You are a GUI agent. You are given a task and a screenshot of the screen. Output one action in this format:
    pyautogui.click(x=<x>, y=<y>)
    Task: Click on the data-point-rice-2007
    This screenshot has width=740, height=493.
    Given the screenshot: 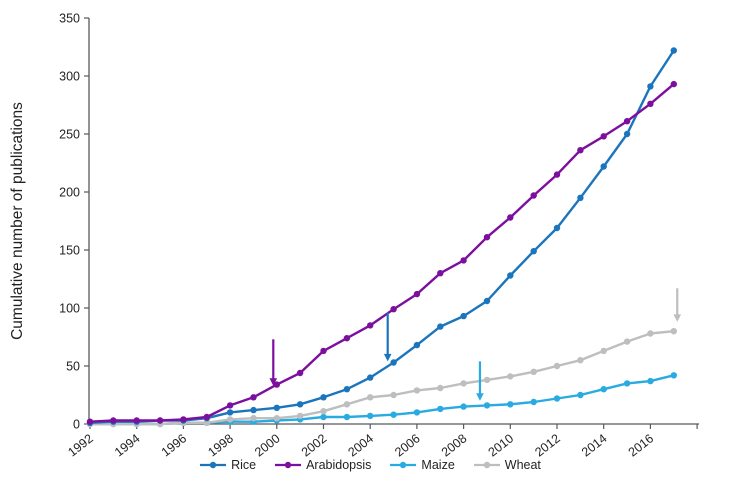 What is the action you would take?
    pyautogui.click(x=440, y=326)
    